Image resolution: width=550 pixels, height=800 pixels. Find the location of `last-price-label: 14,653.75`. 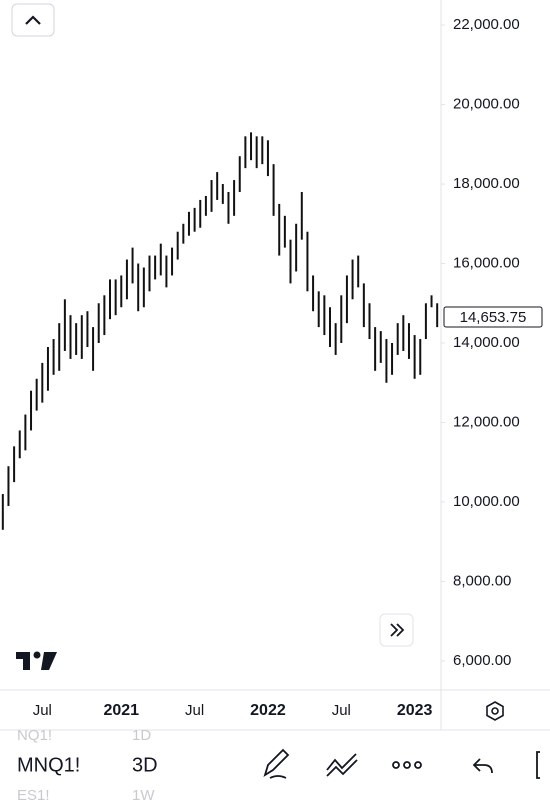

last-price-label: 14,653.75 is located at coordinates (493, 317).